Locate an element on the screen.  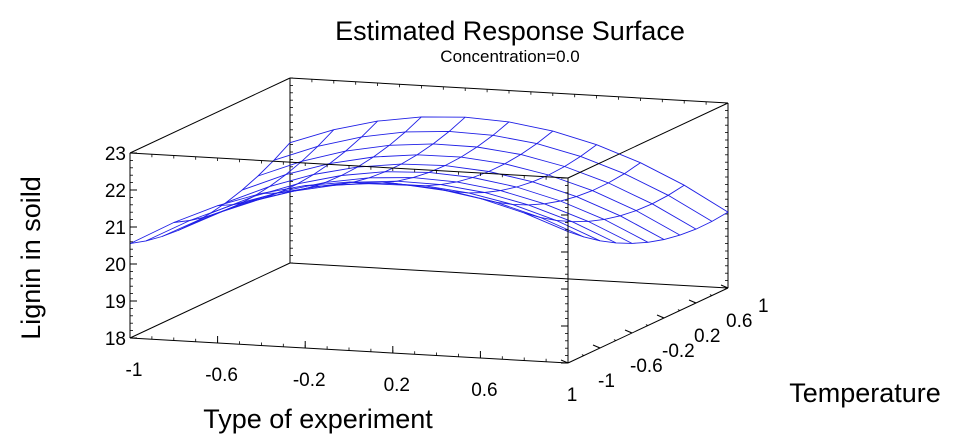
y-tick-label-1: -0.6 is located at coordinates (646, 366).